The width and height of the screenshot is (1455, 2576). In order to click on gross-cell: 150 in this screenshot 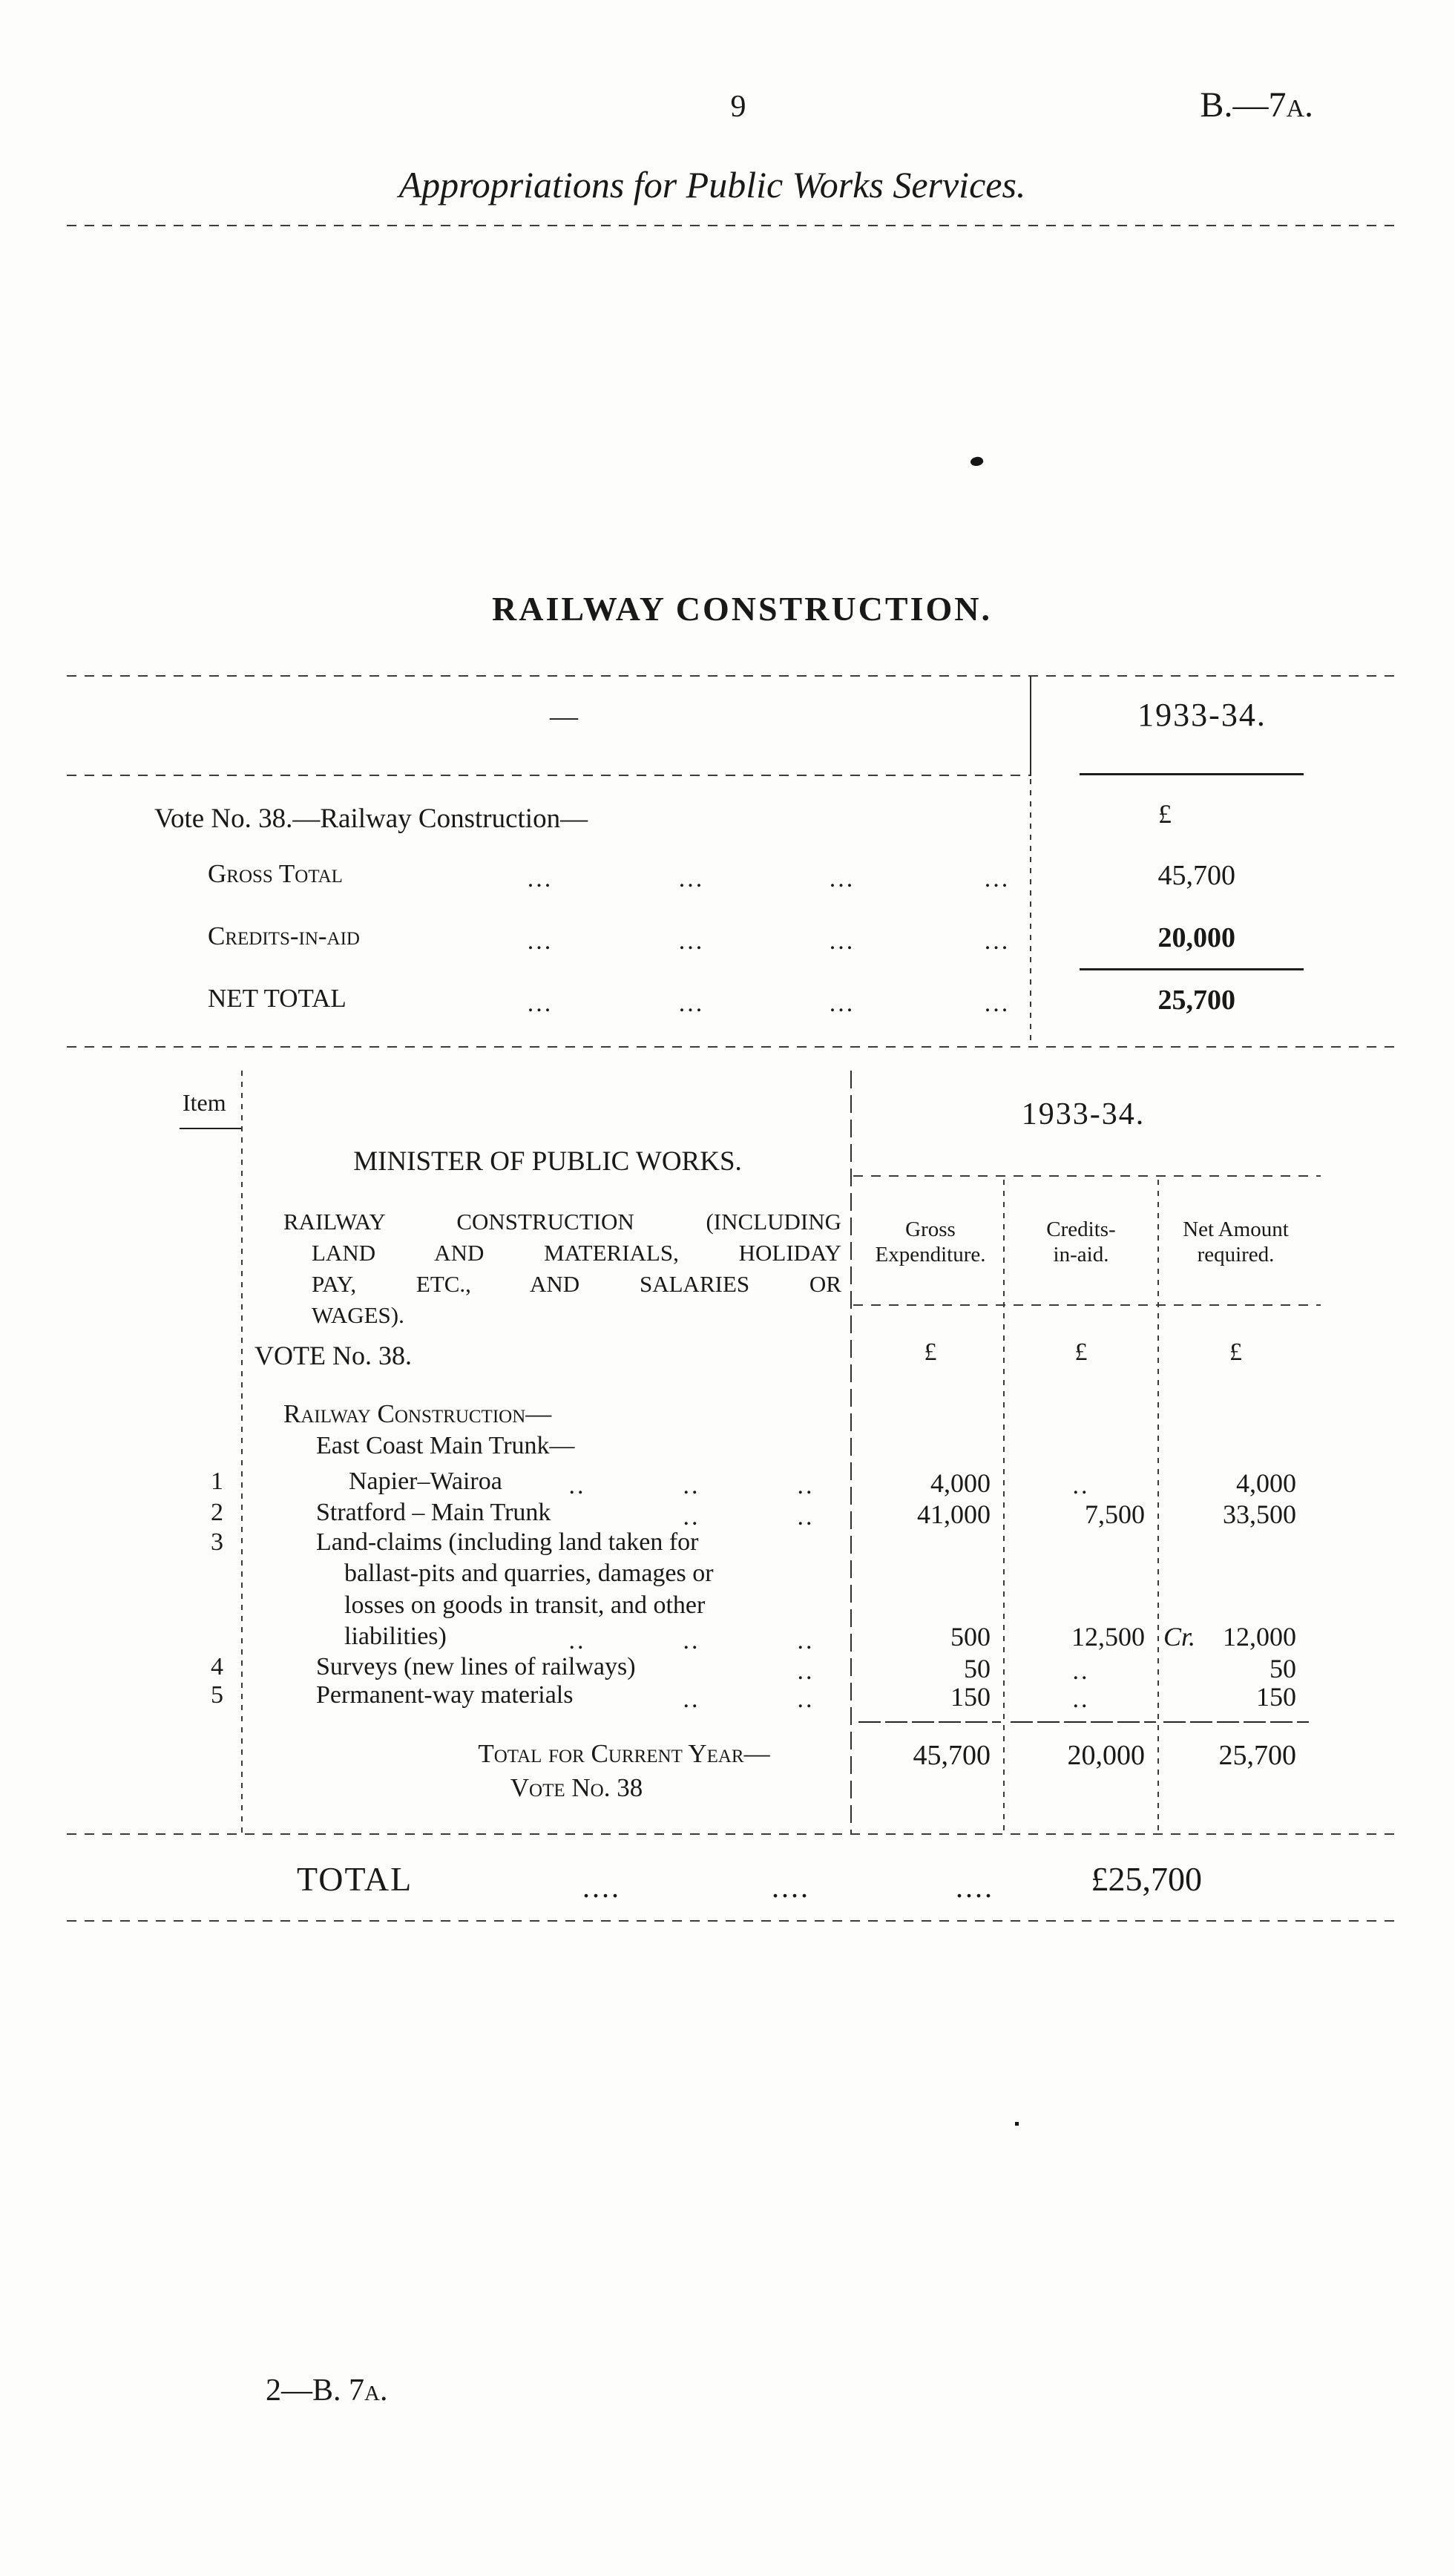, I will do `click(970, 1697)`.